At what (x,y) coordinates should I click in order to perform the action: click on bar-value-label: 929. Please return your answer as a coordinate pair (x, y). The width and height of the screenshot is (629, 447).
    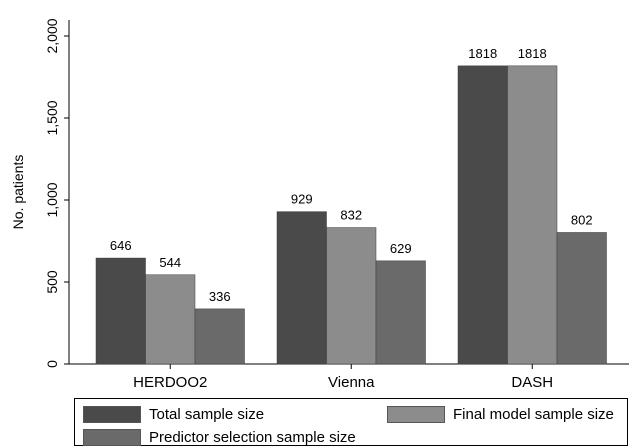
    Looking at the image, I should click on (302, 199).